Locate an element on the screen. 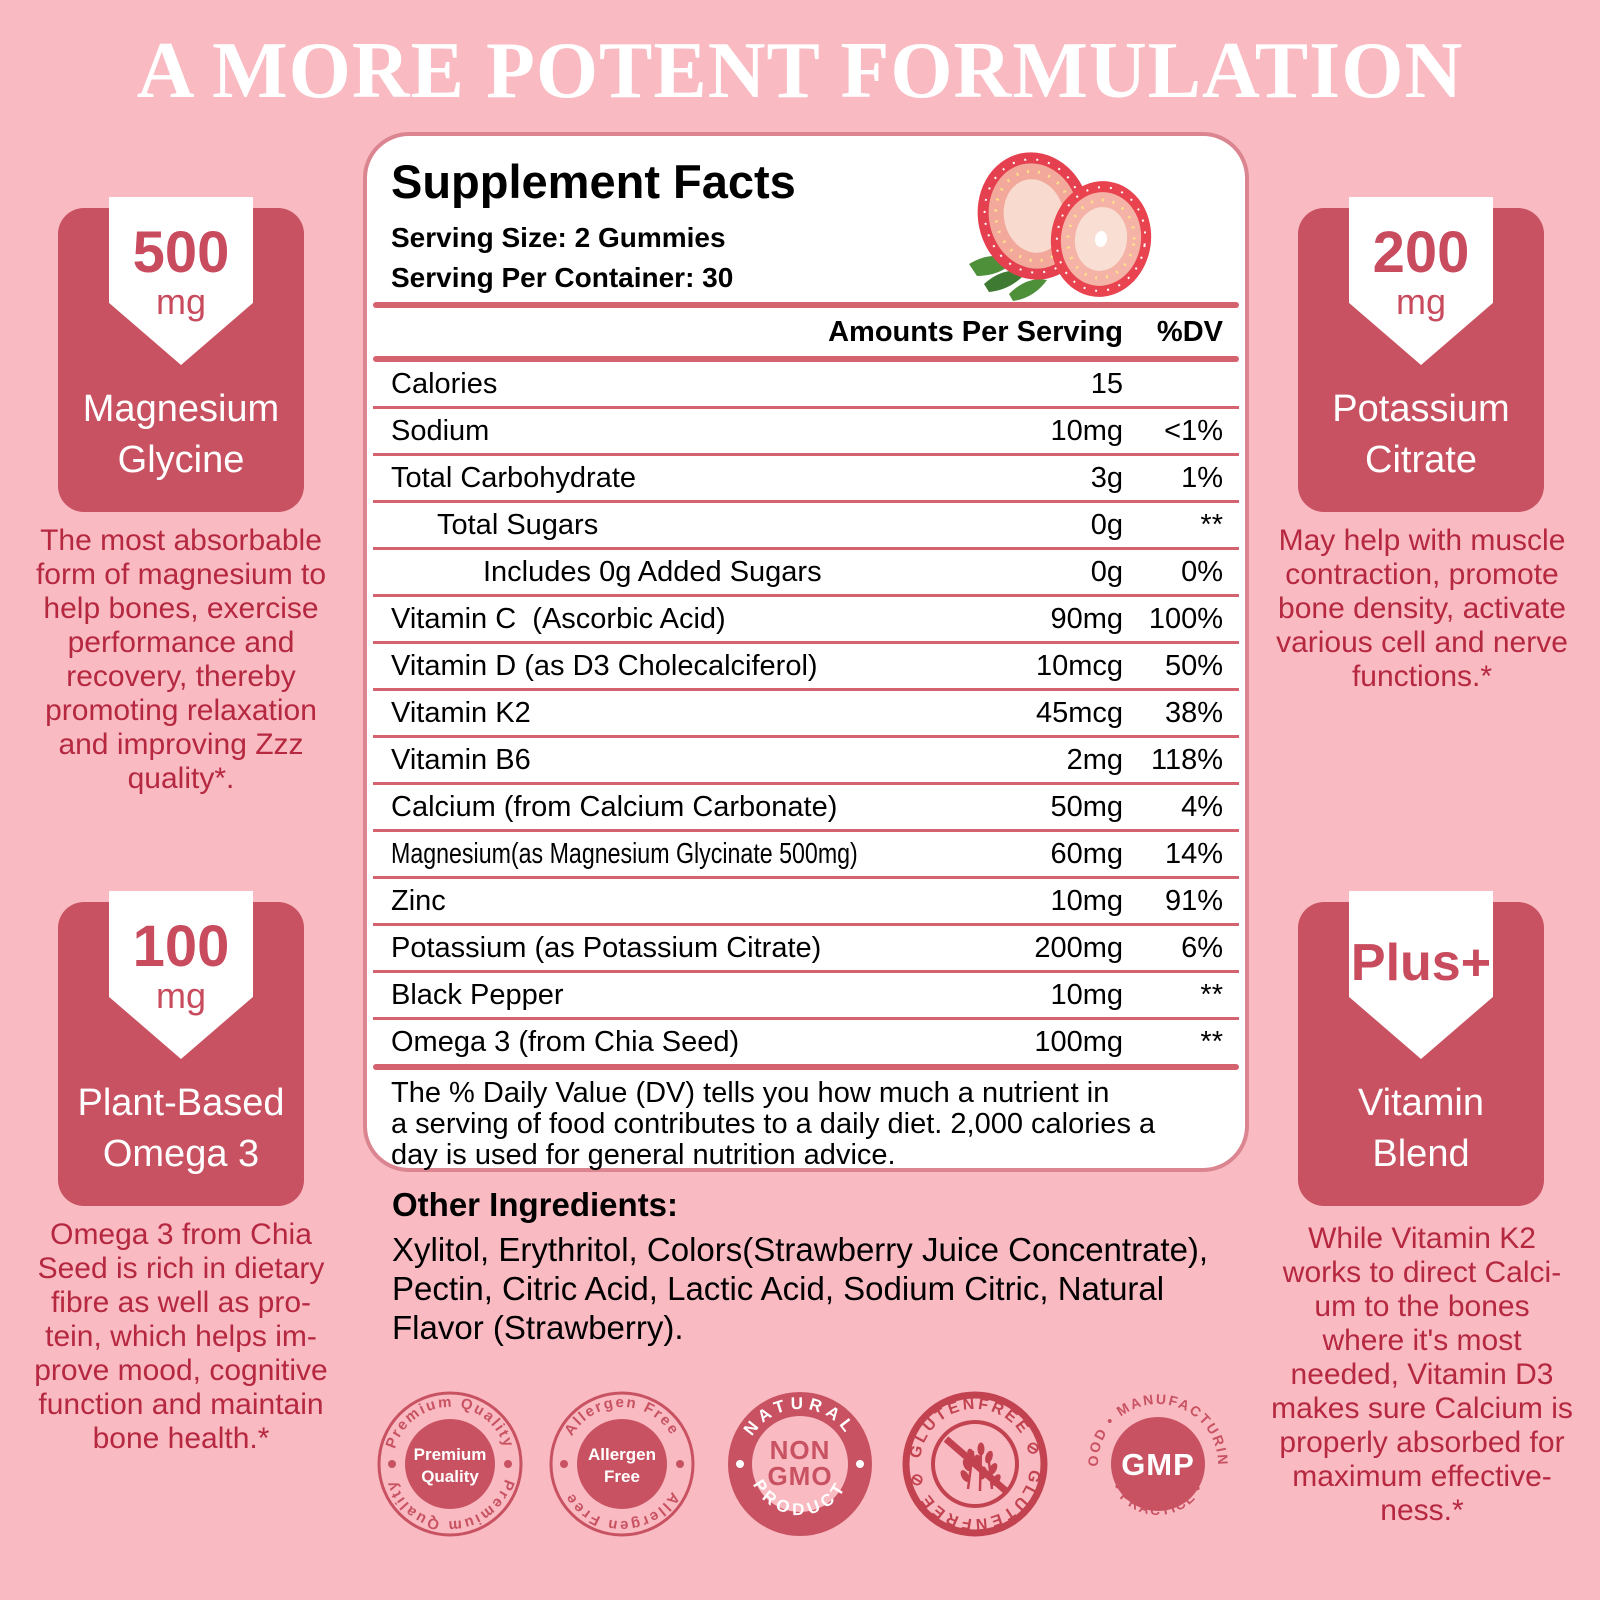 The width and height of the screenshot is (1600, 1600). nutrient-name: Sodium is located at coordinates (440, 430).